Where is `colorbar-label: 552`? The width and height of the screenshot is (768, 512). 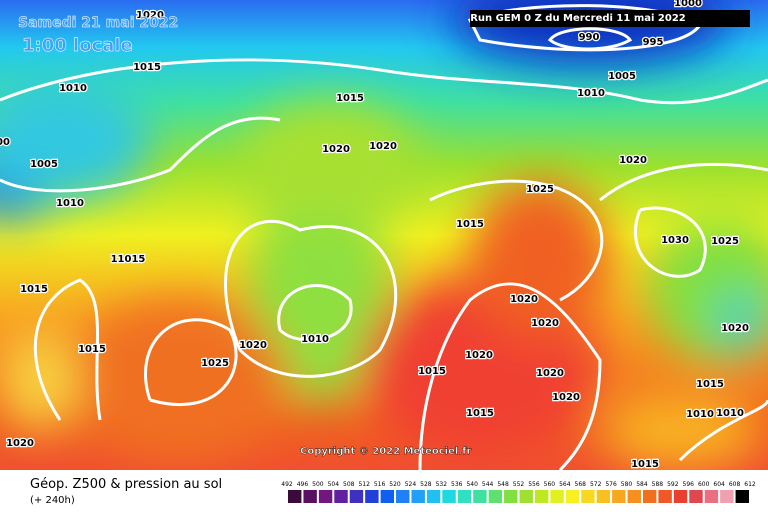
colorbar-label: 552 is located at coordinates (519, 484).